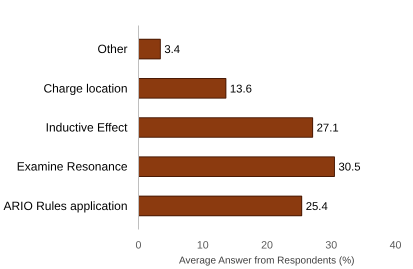 The image size is (413, 269). What do you see at coordinates (112, 49) in the screenshot?
I see `y-tick-label: Other` at bounding box center [112, 49].